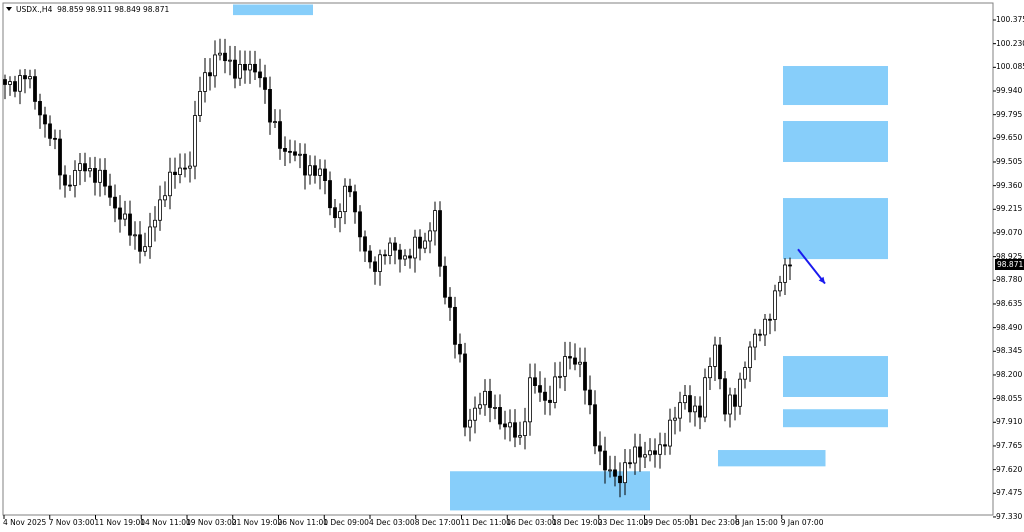 This screenshot has height=532, width=1024. I want to click on time-axis-label: 14 Nov 11:00, so click(165, 522).